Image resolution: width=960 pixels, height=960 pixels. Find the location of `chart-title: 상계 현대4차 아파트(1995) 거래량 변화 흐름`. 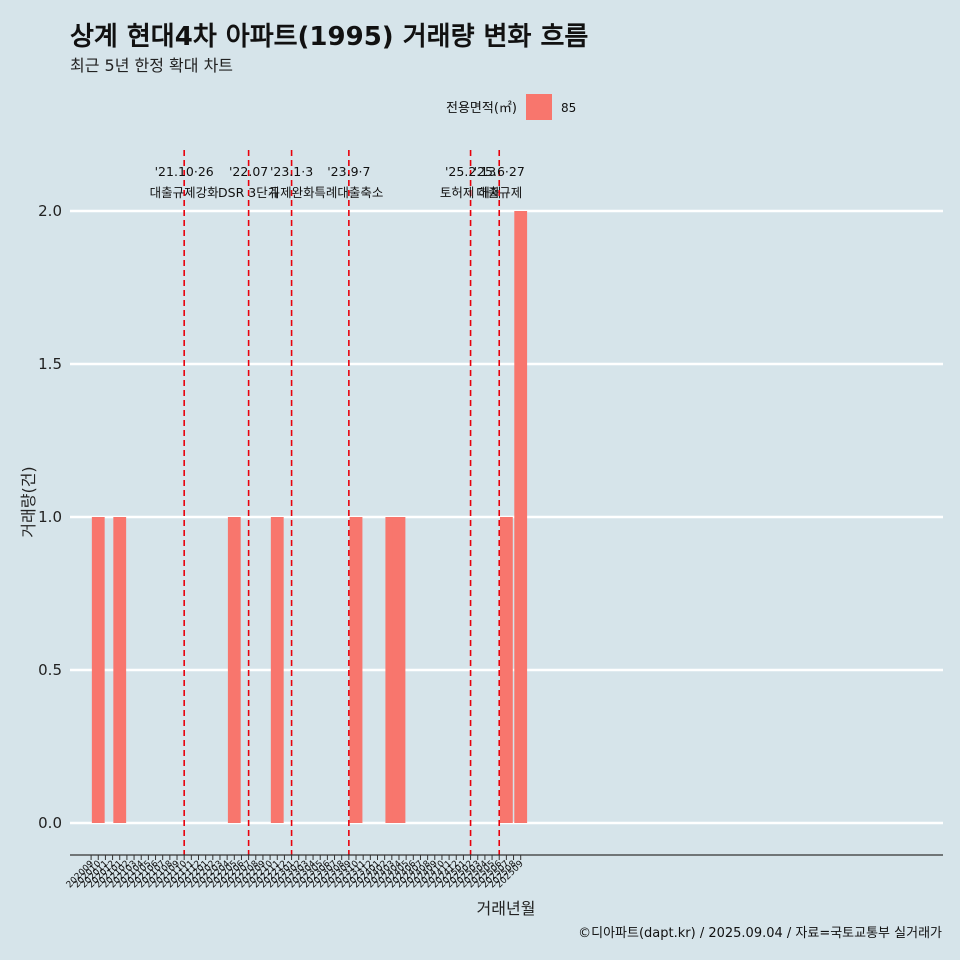

chart-title: 상계 현대4차 아파트(1995) 거래량 변화 흐름 is located at coordinates (329, 37).